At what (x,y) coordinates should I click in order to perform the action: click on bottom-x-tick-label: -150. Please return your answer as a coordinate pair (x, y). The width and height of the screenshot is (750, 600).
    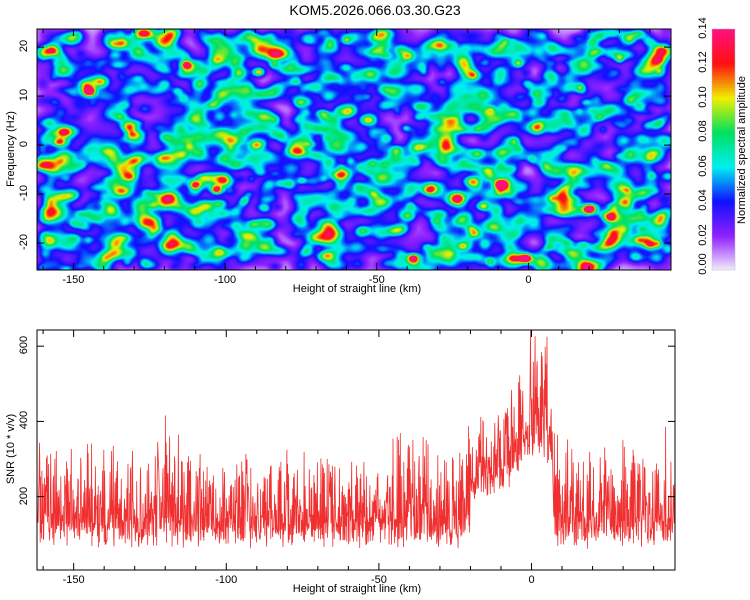
    Looking at the image, I should click on (73, 580).